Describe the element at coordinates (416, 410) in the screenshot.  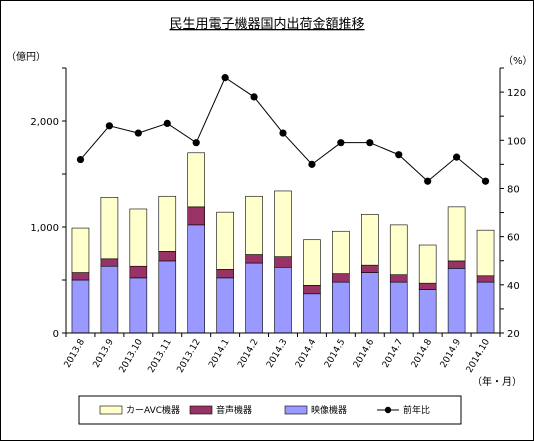
I see `legend-label: 前年比` at that location.